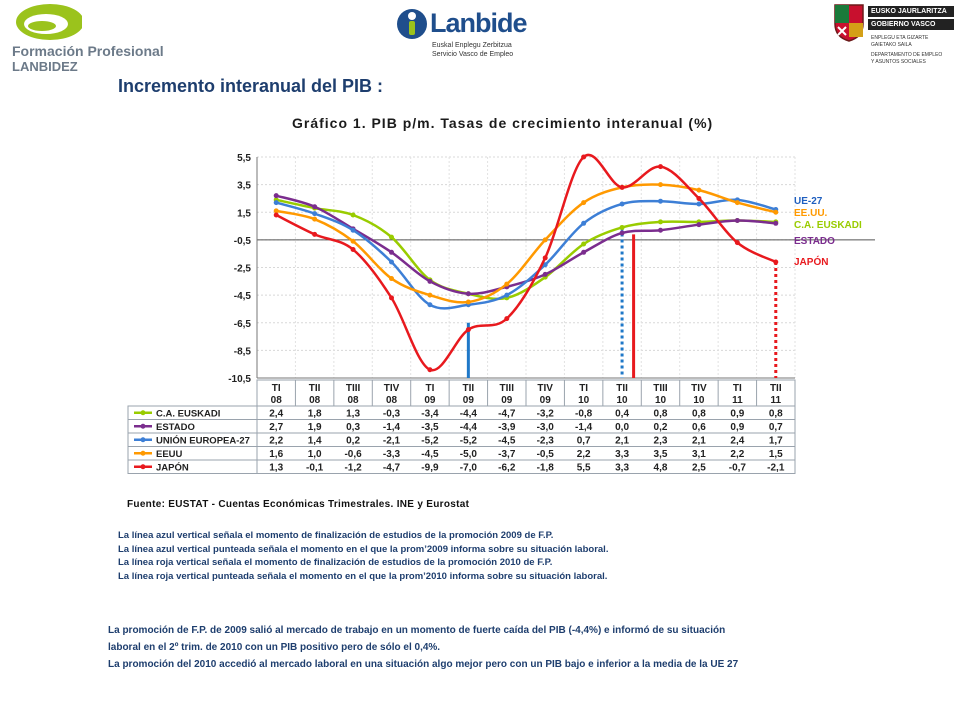  I want to click on data-label: 1,3, so click(353, 414).